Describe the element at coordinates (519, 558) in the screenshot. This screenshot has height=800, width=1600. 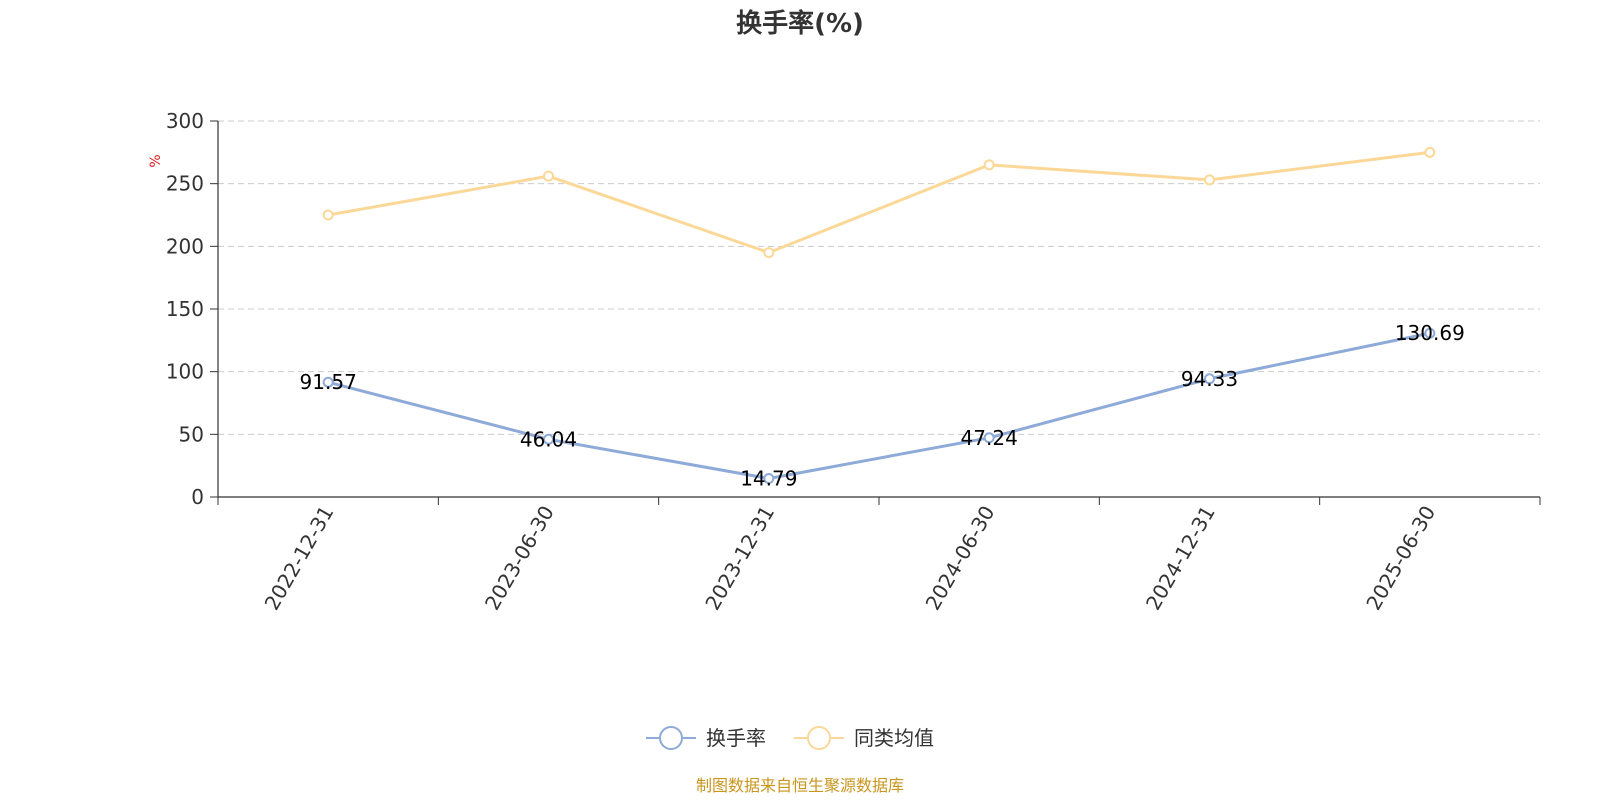
I see `x-tick-label: 2023-06-30` at that location.